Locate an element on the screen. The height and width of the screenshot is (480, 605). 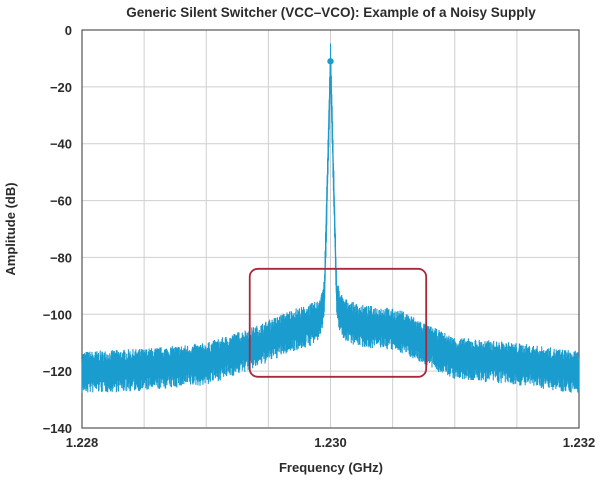
x-axis-ticks: 1.228 1.230 1.232 is located at coordinates (331, 442).